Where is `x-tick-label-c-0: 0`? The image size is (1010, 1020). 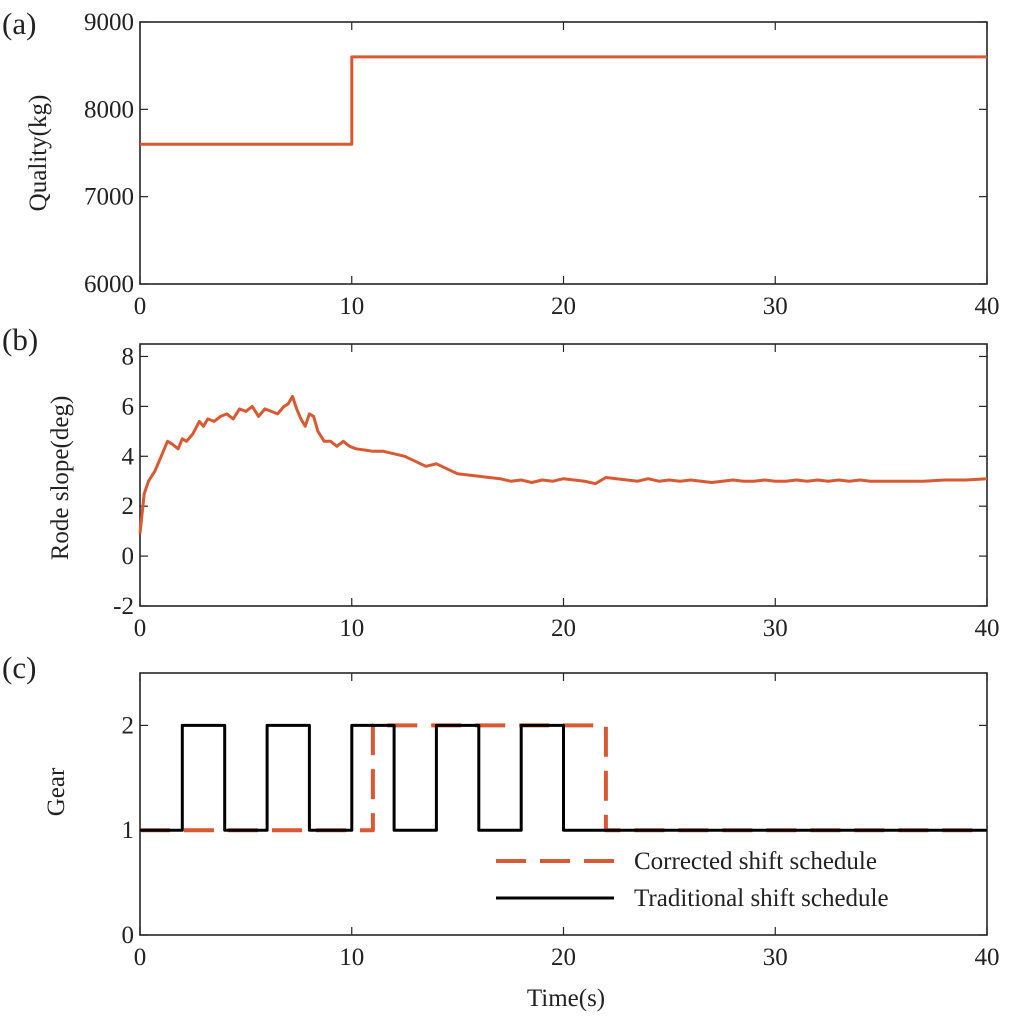
x-tick-label-c-0: 0 is located at coordinates (140, 957).